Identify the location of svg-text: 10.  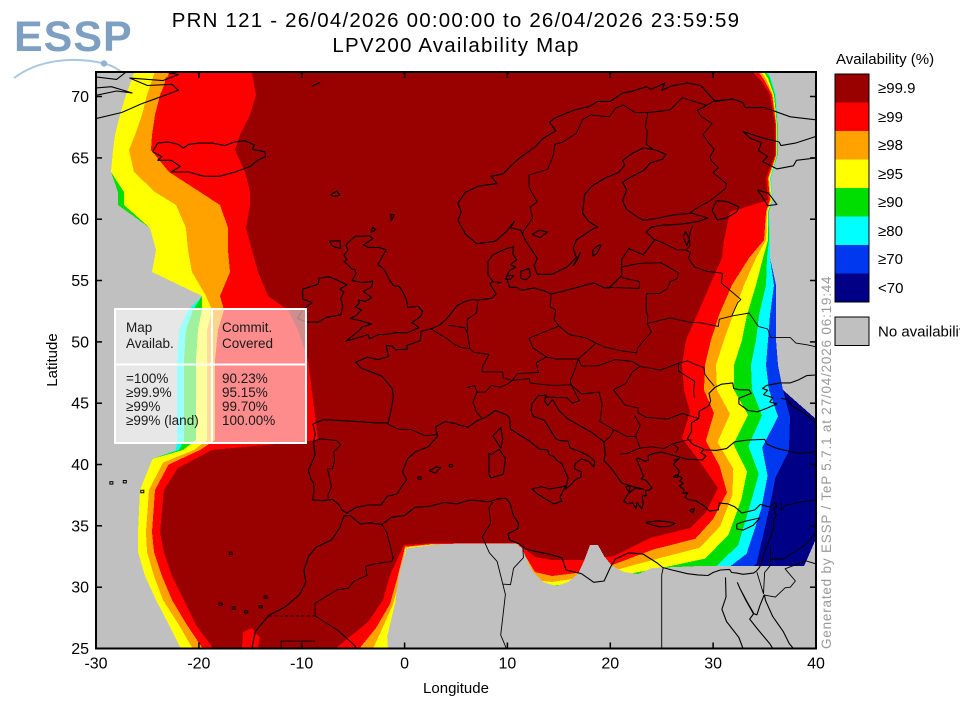
(508, 664).